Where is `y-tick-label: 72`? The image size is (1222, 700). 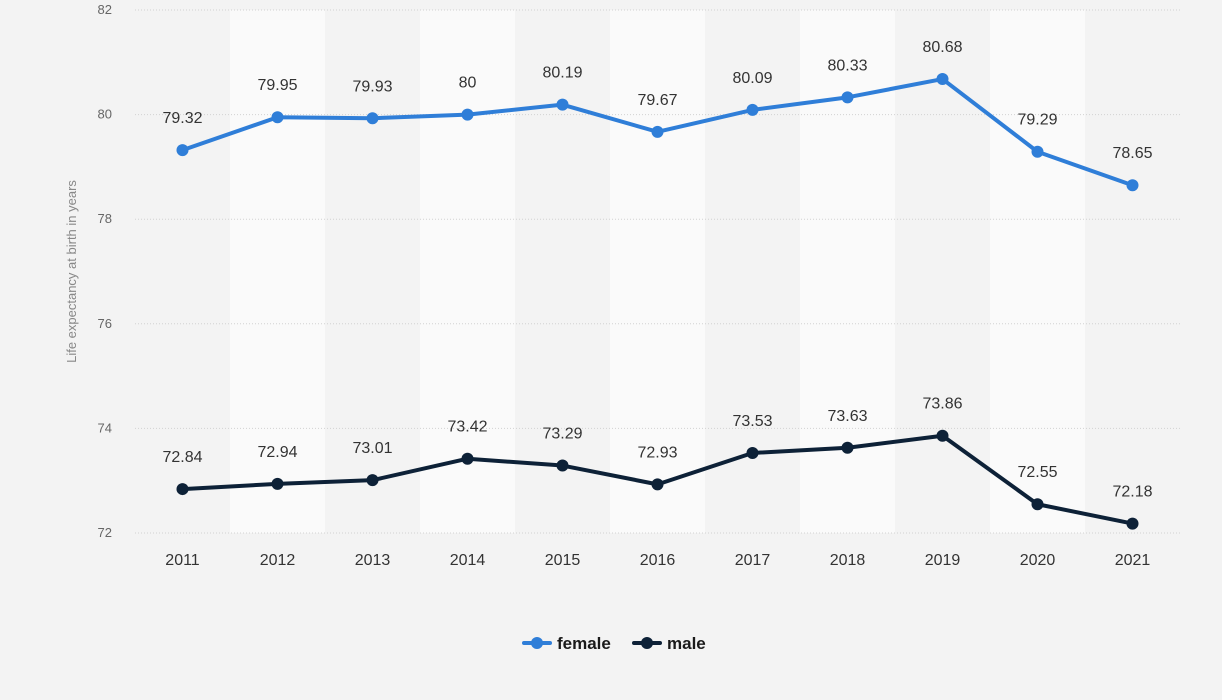 y-tick-label: 72 is located at coordinates (105, 532).